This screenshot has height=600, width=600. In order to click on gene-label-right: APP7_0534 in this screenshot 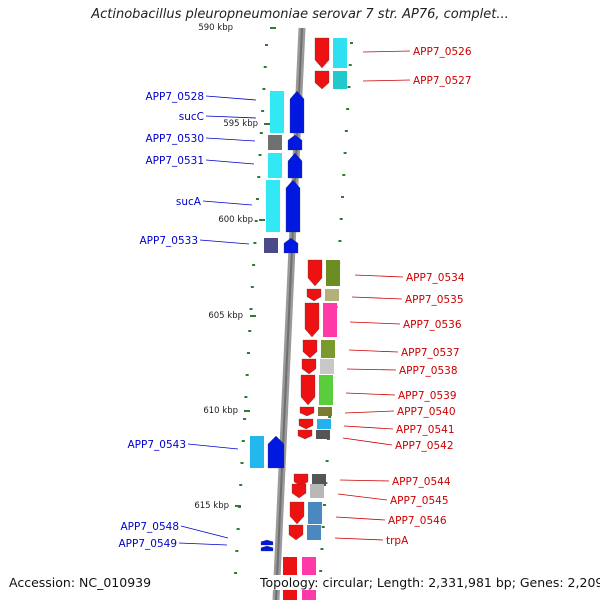, I will do `click(435, 278)`.